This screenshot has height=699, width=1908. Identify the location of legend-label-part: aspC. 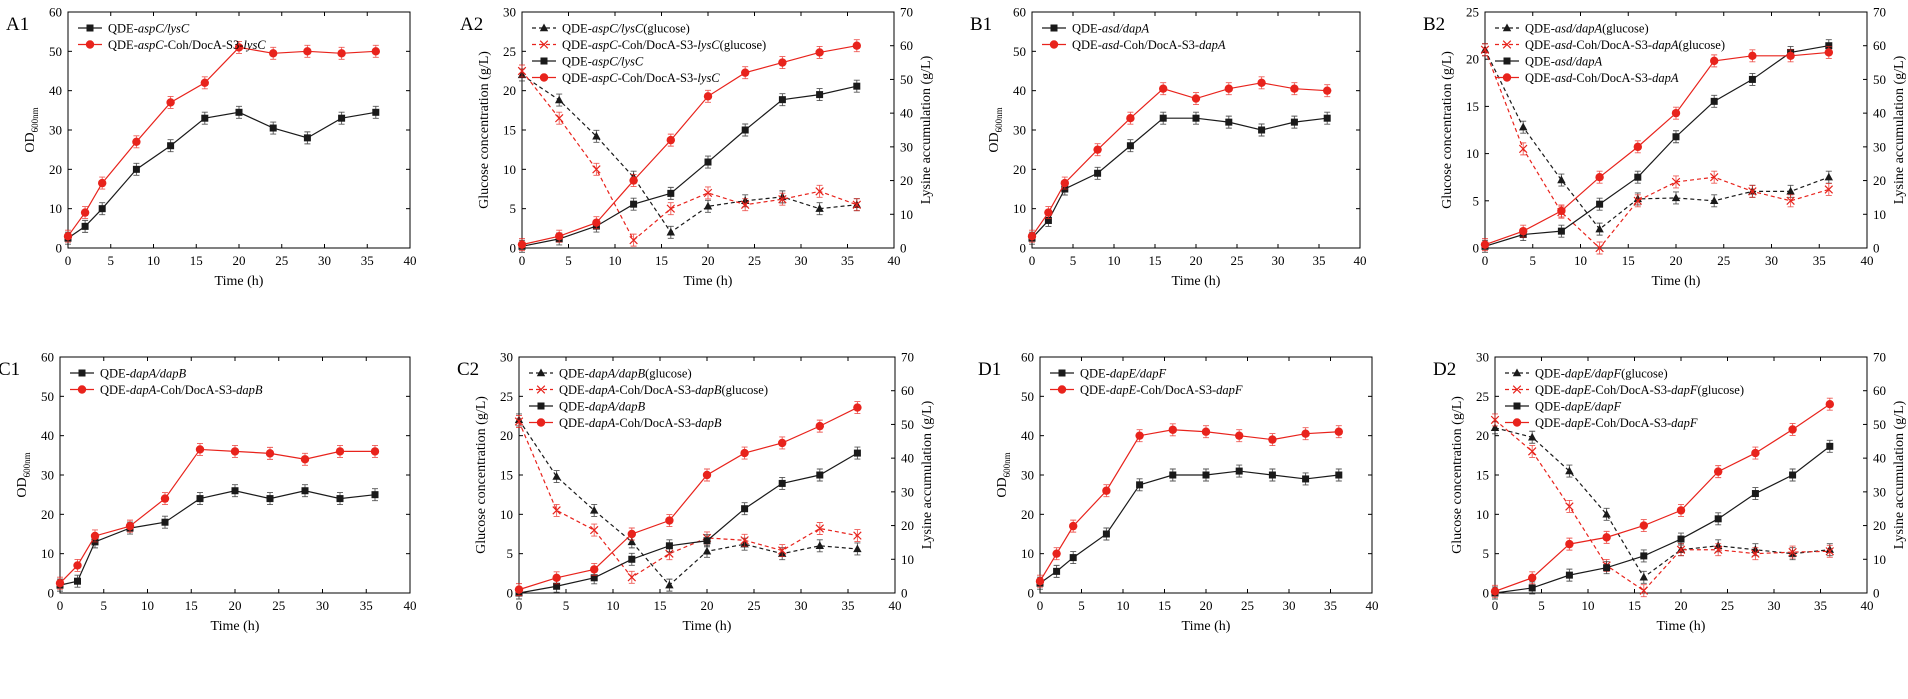
(151, 45).